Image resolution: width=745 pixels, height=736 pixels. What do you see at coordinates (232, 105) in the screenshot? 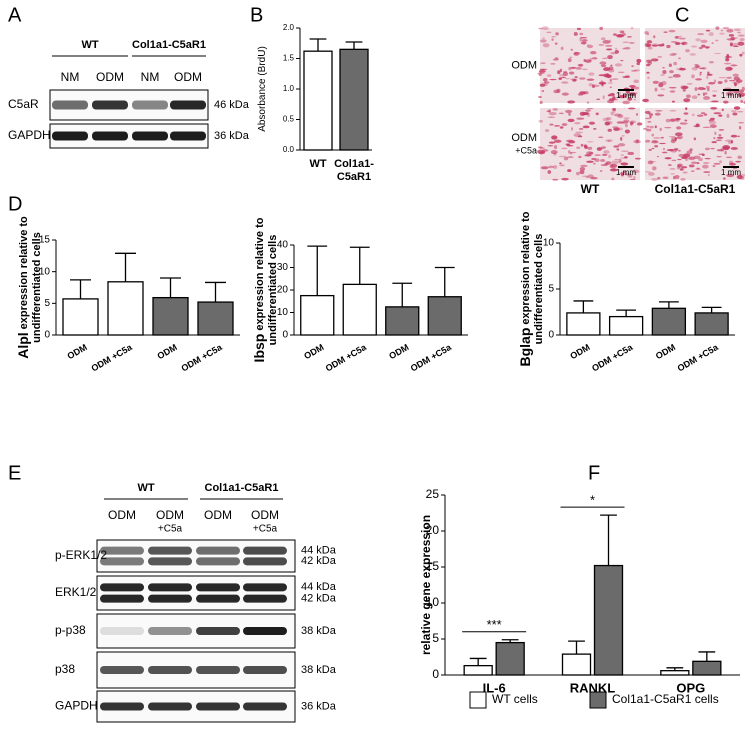
I see `size-label: 46 kDa` at bounding box center [232, 105].